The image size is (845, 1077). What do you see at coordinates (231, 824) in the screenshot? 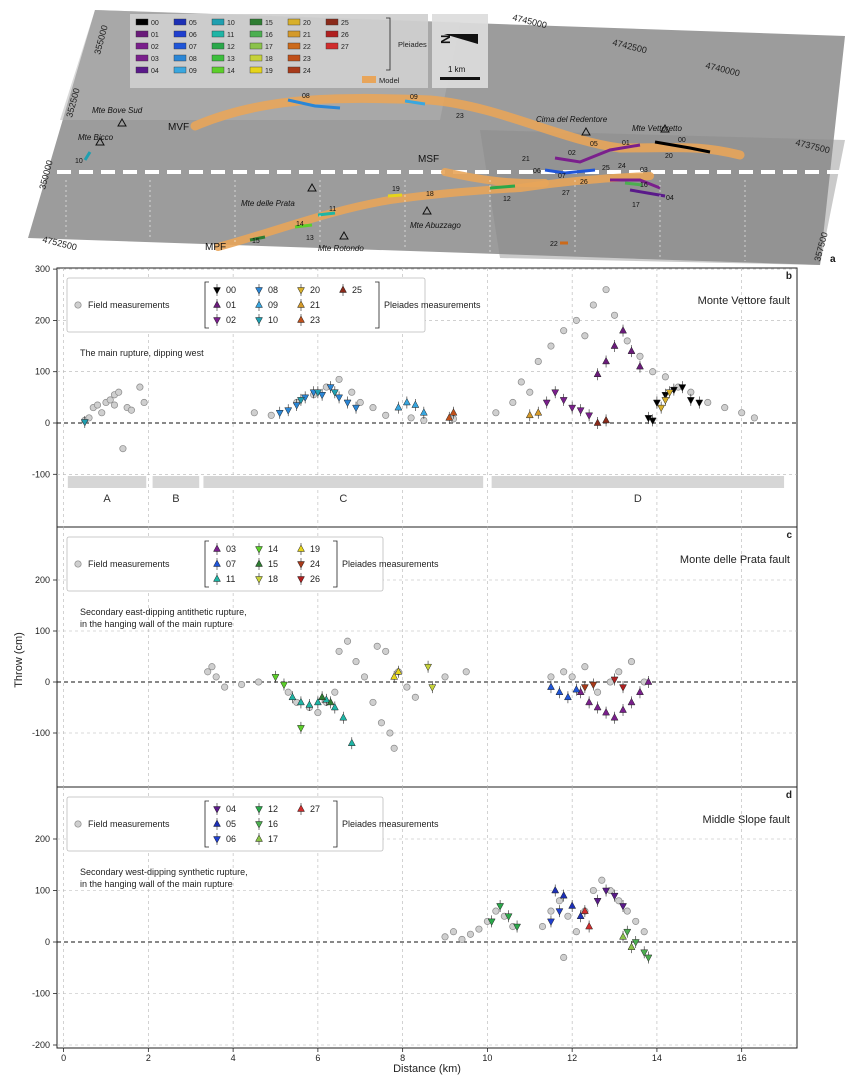
I see `legend-label-05: 05` at bounding box center [231, 824].